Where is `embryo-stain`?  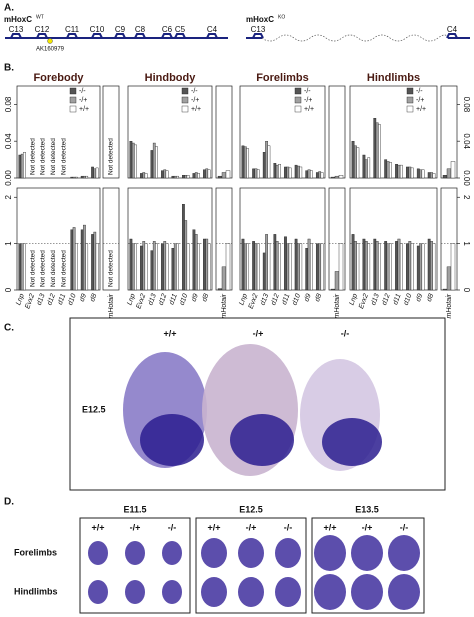
embryo-stain is located at coordinates (172, 440).